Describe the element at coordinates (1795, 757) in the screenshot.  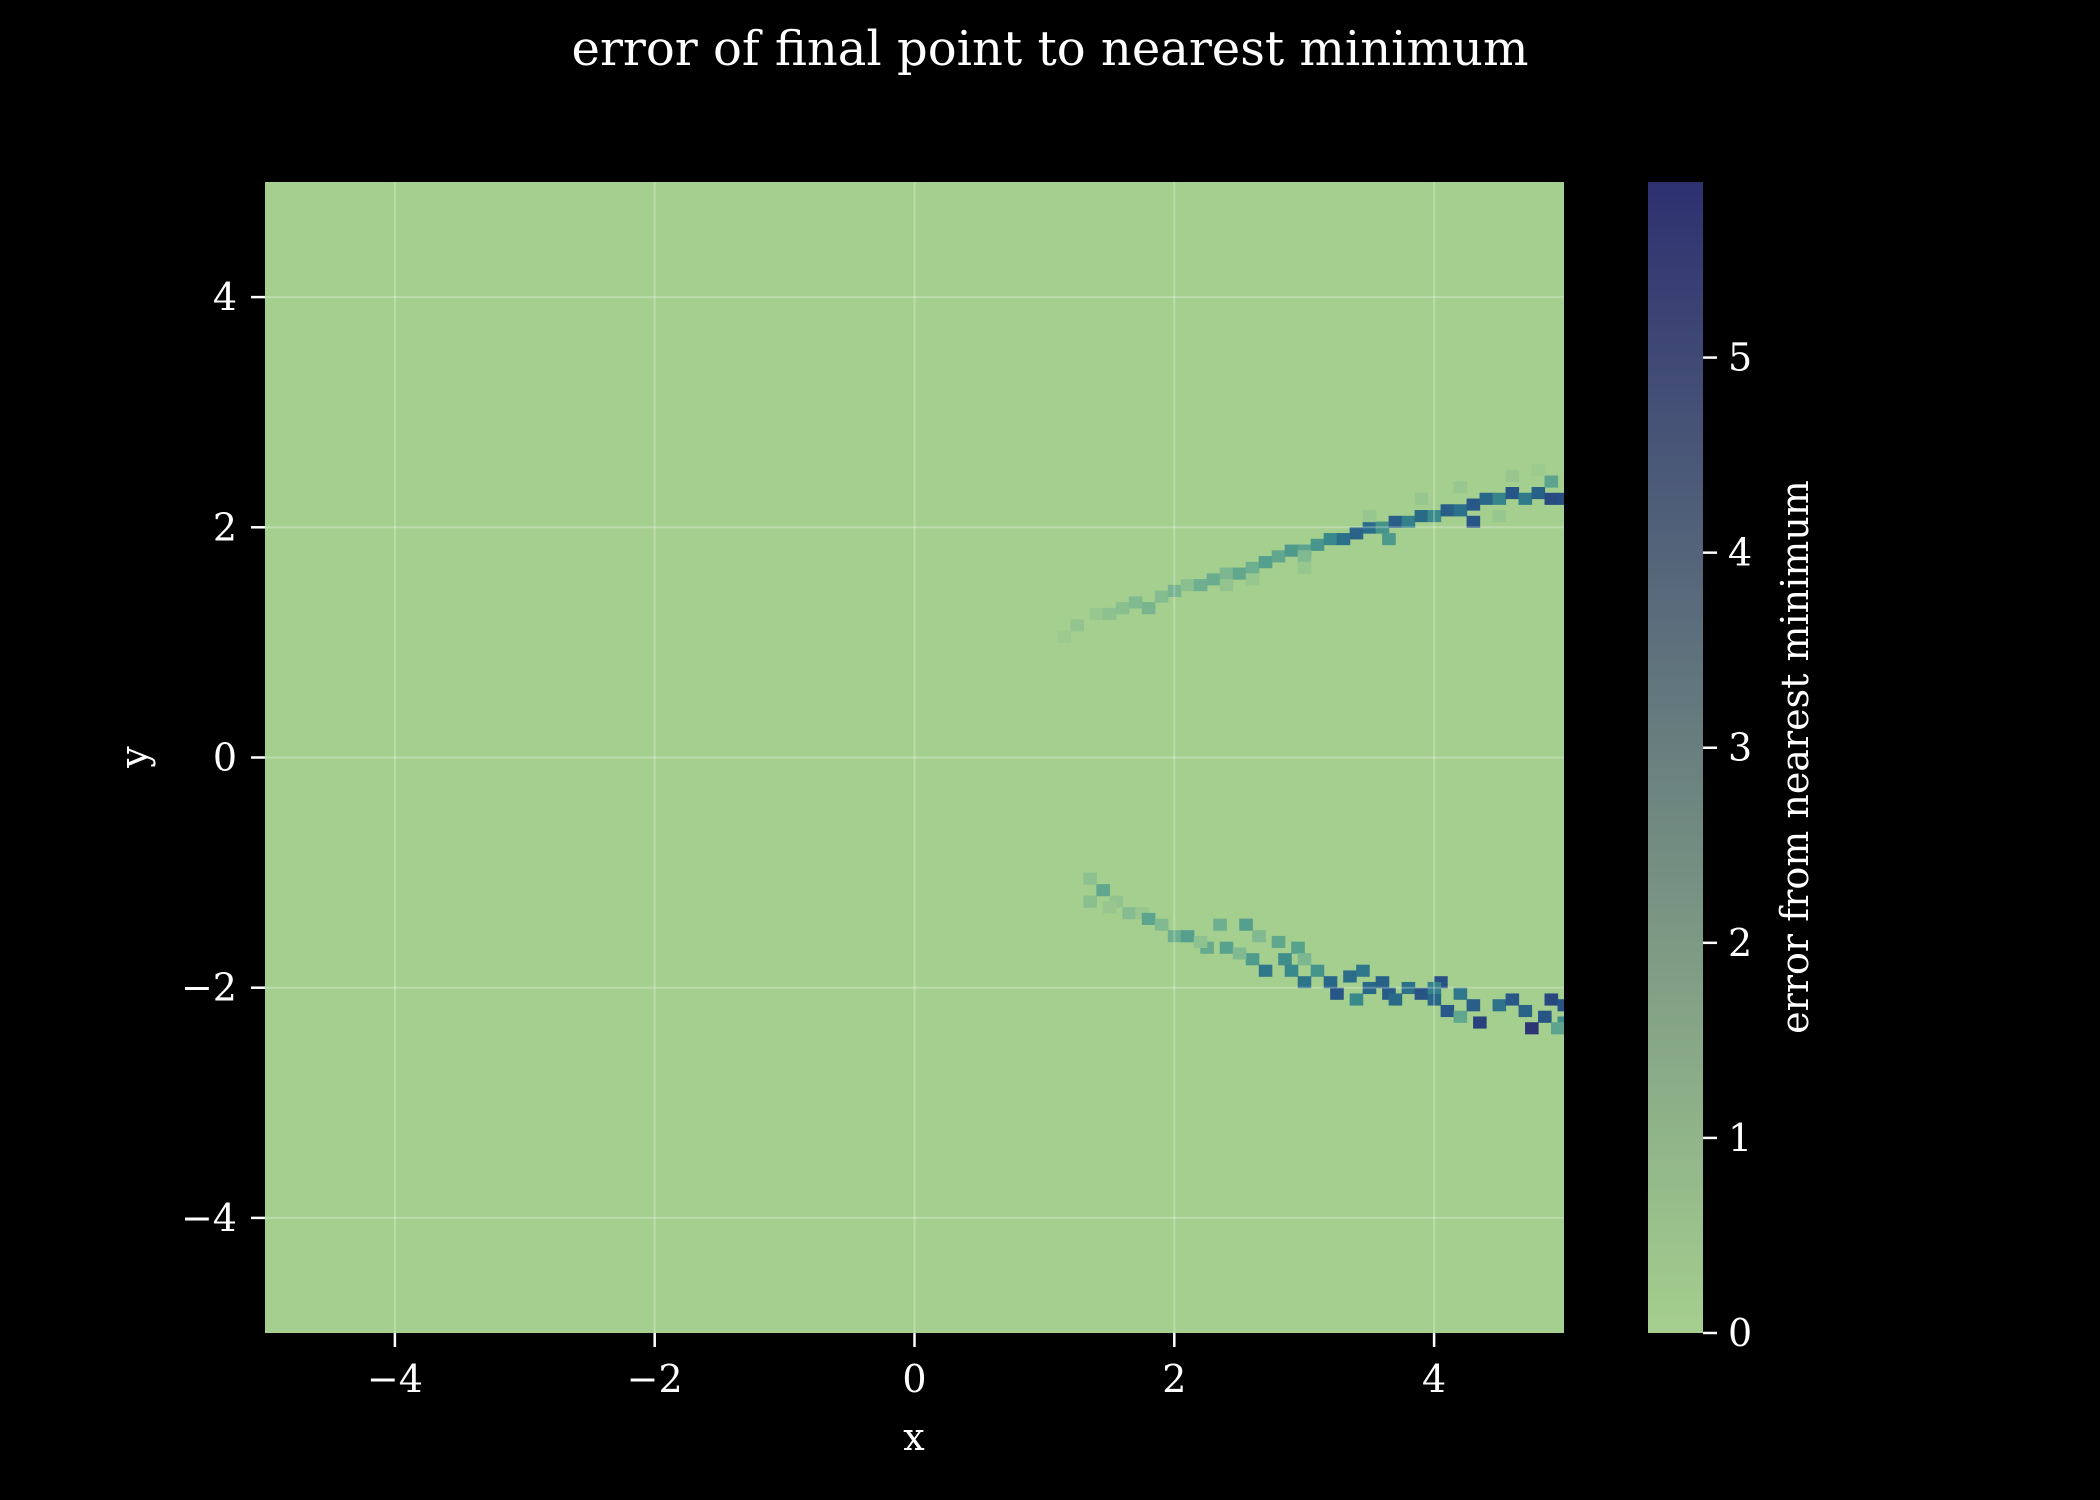
I see `colorbar-label: error from nearest minimum` at that location.